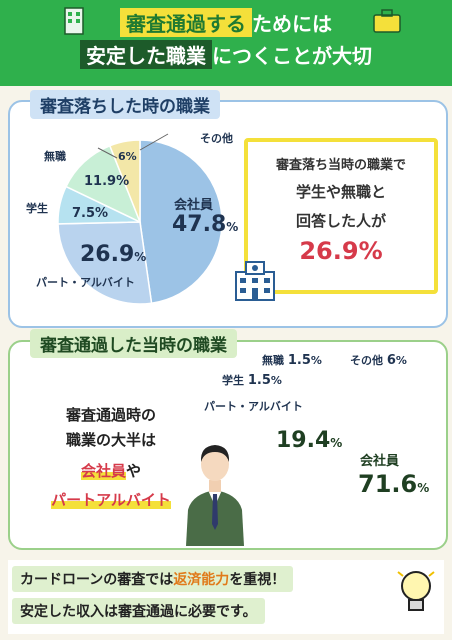 Image resolution: width=452 pixels, height=640 pixels. I want to click on label-employee-2: 会社員, so click(380, 461).